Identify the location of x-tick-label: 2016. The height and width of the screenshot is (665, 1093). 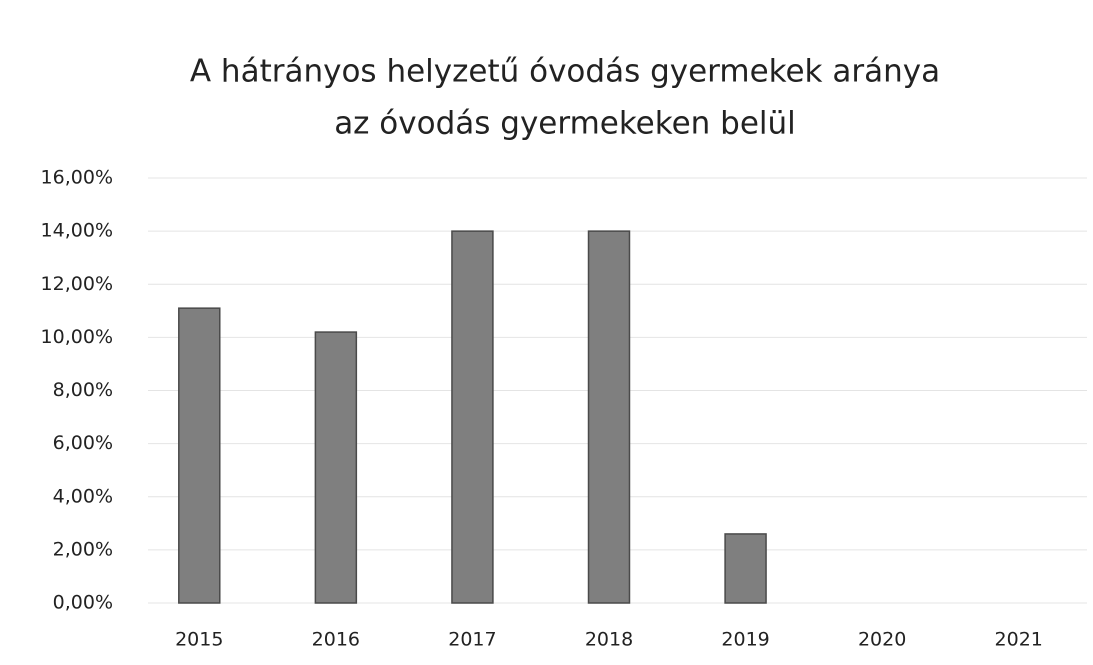
(336, 640).